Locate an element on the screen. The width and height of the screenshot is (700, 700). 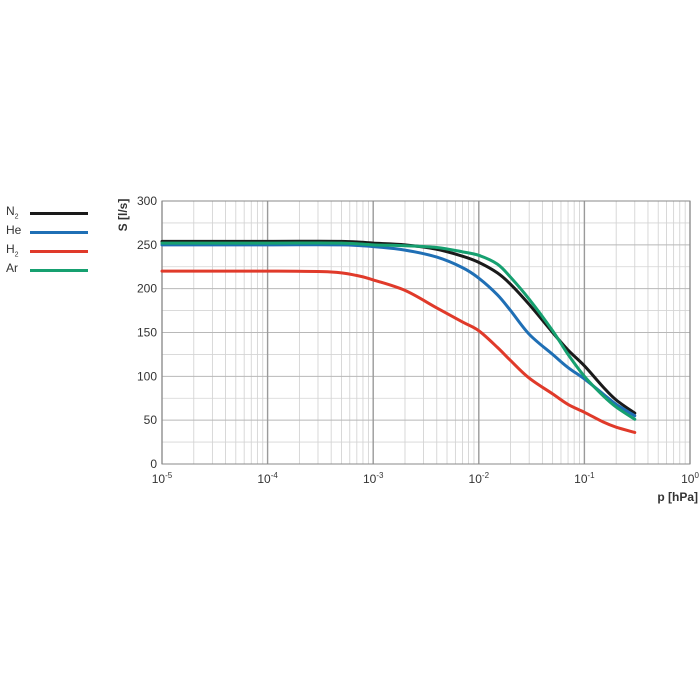
y-tick-label: 200 is located at coordinates (147, 289).